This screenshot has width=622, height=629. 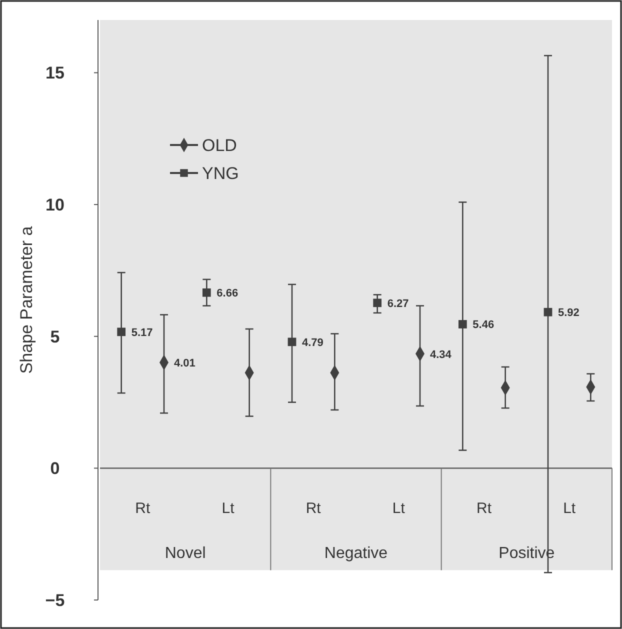 I want to click on data-label: 5.17, so click(x=142, y=332).